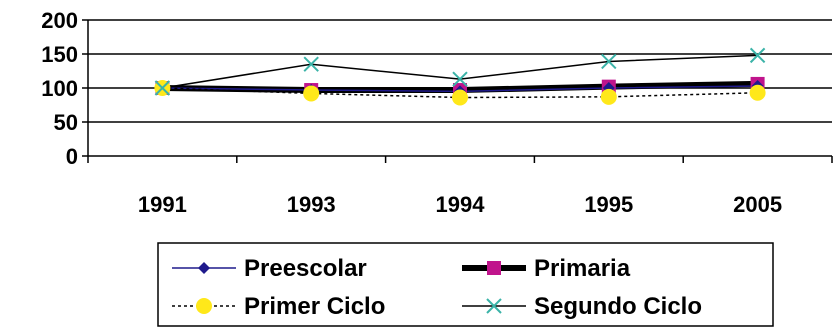 This screenshot has height=330, width=834. I want to click on x-tick-label-1995: 1995, so click(608, 204).